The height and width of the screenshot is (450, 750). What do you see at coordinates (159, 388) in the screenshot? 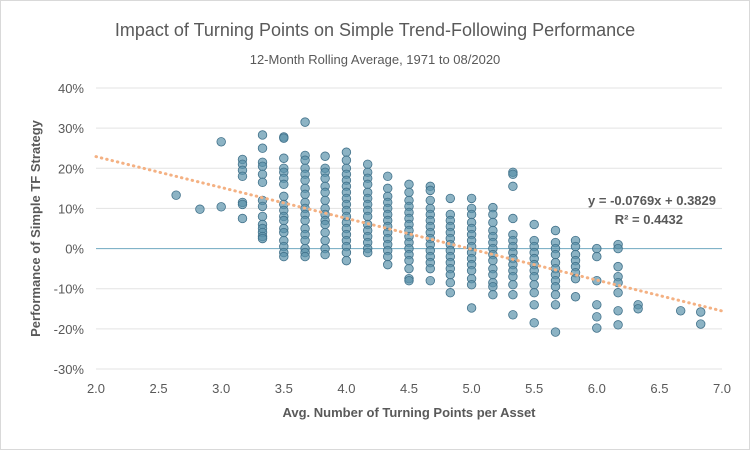
I see `x-tick-label: 2.5` at bounding box center [159, 388].